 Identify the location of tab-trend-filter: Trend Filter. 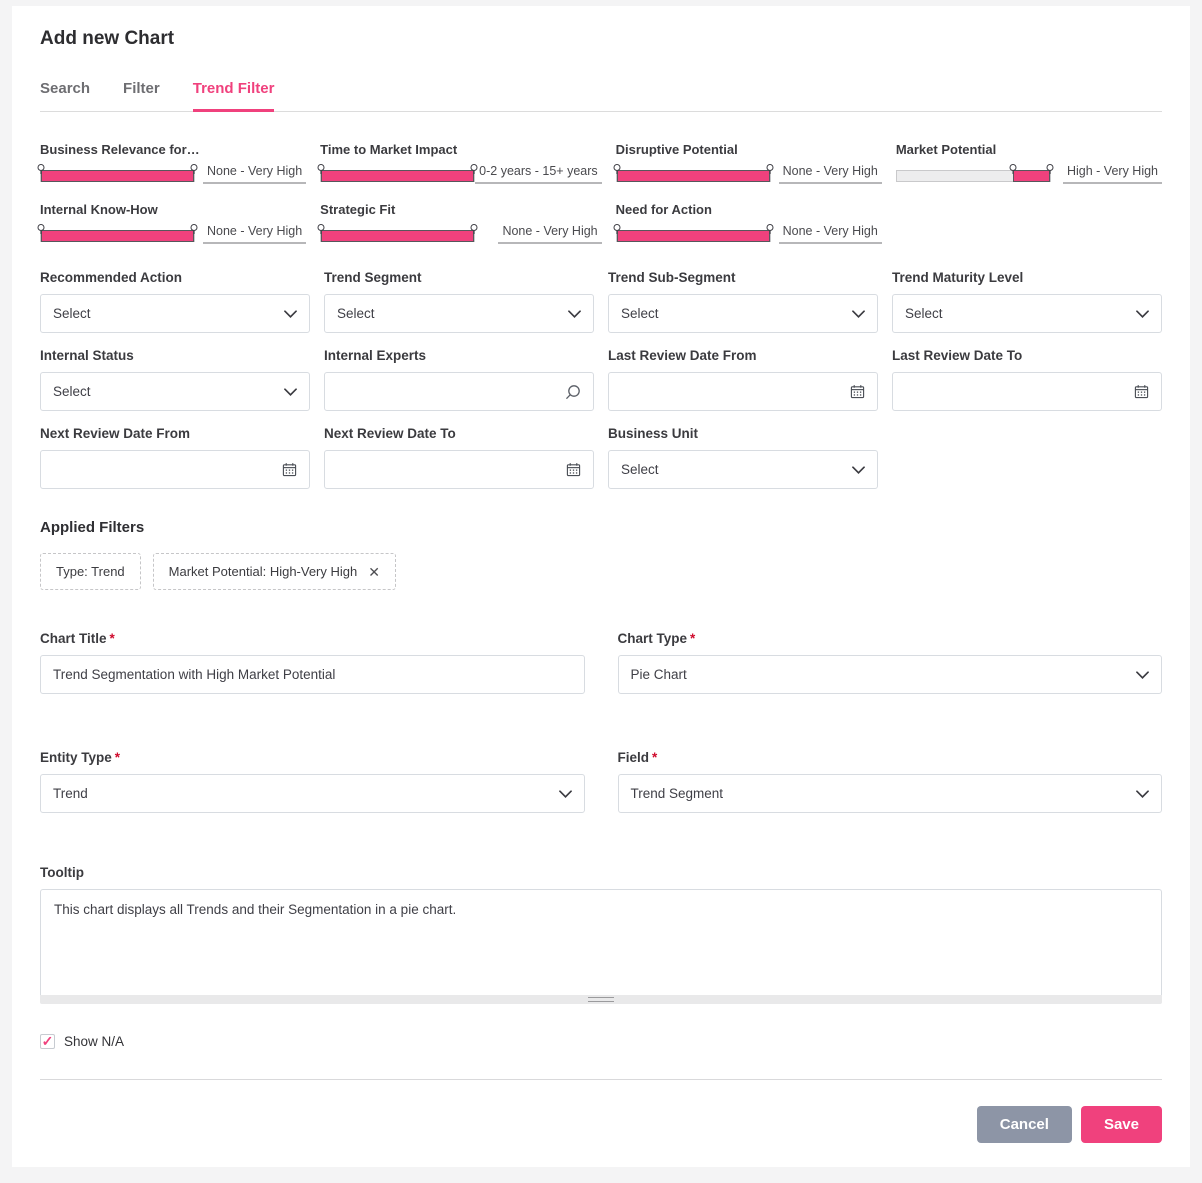
(233, 96).